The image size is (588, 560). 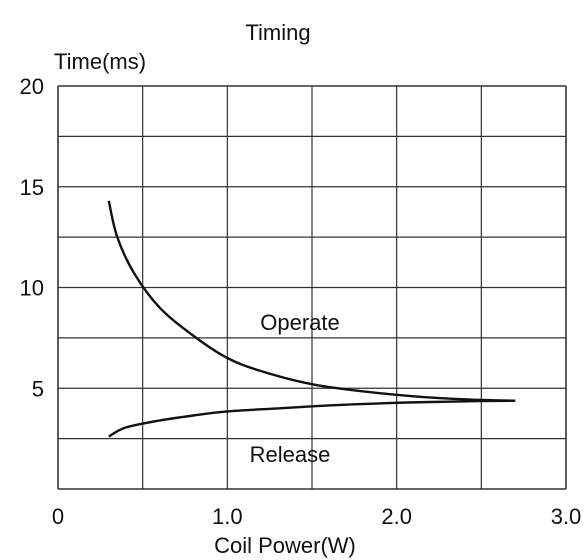 What do you see at coordinates (32, 187) in the screenshot?
I see `y-tick-label: 15` at bounding box center [32, 187].